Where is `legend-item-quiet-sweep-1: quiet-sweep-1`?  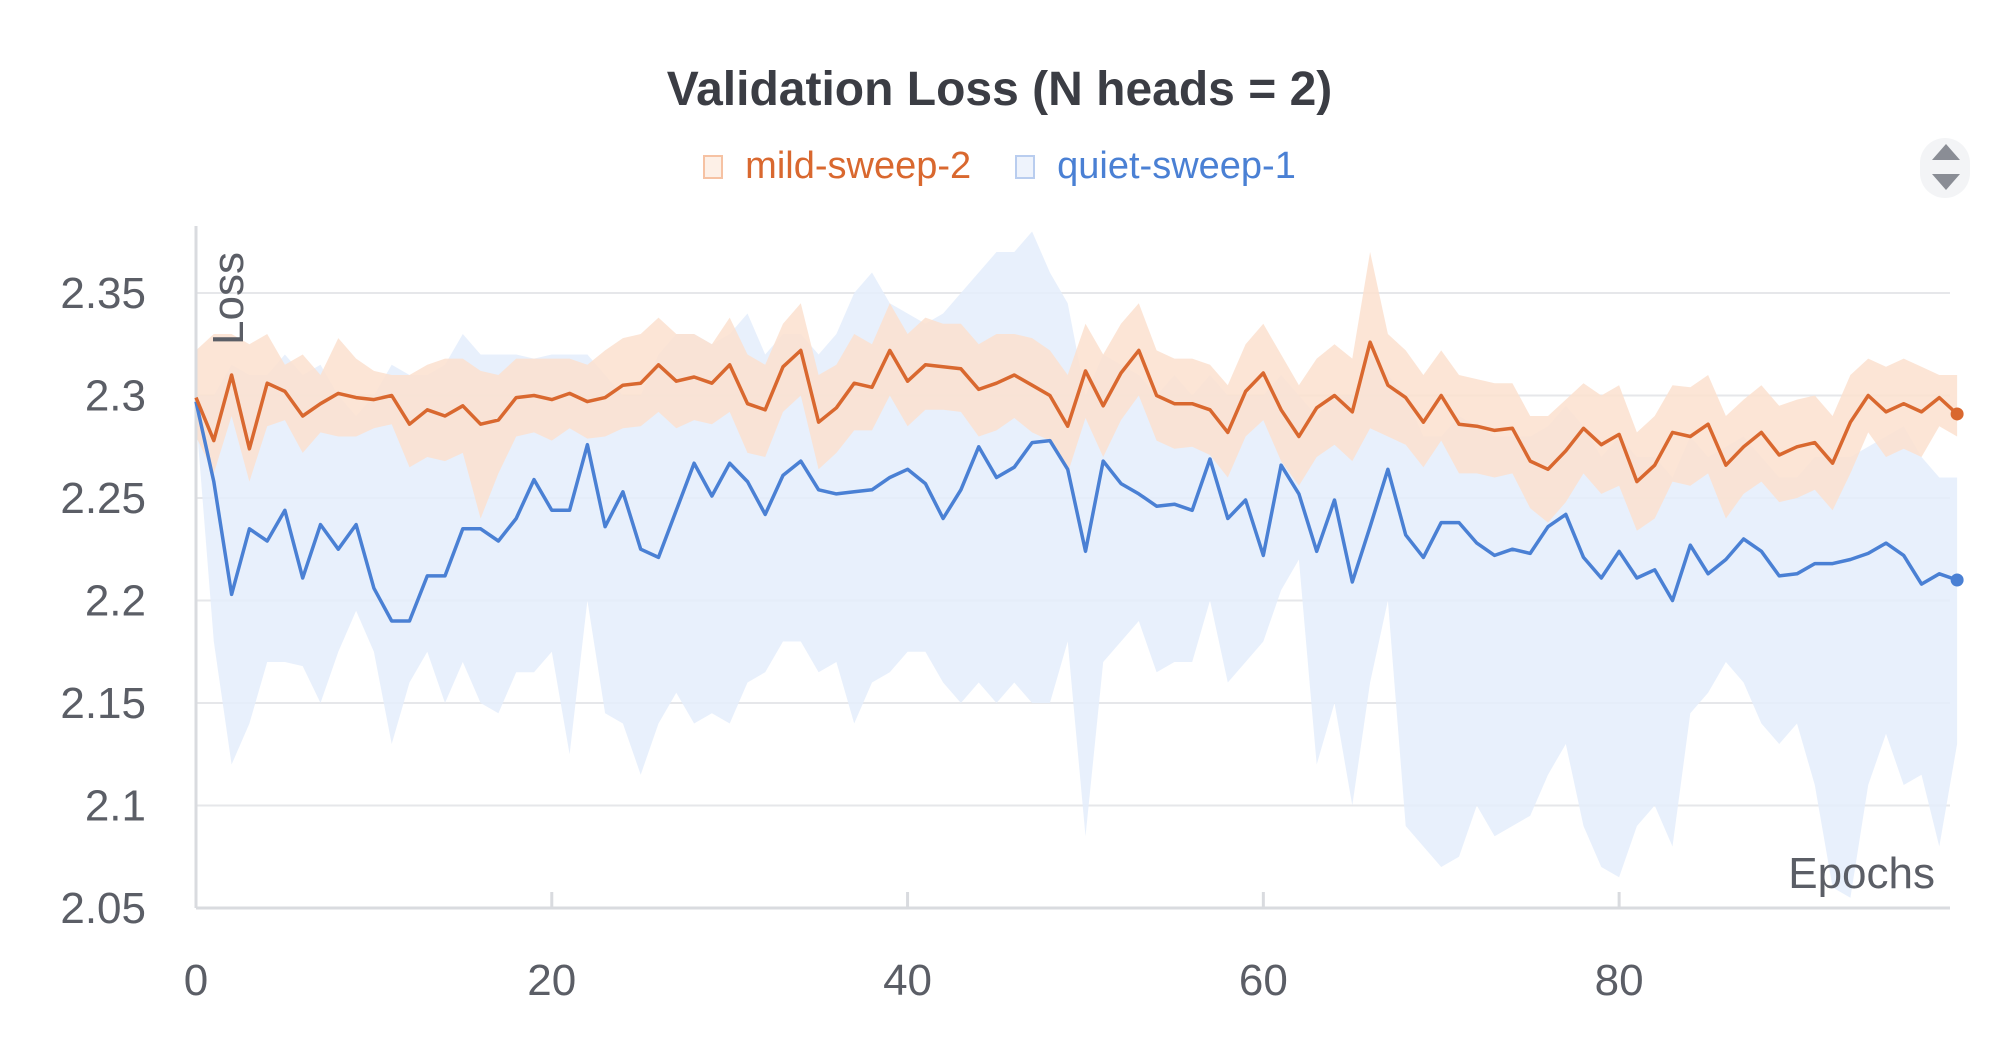
legend-item-quiet-sweep-1: quiet-sweep-1 is located at coordinates (1155, 166).